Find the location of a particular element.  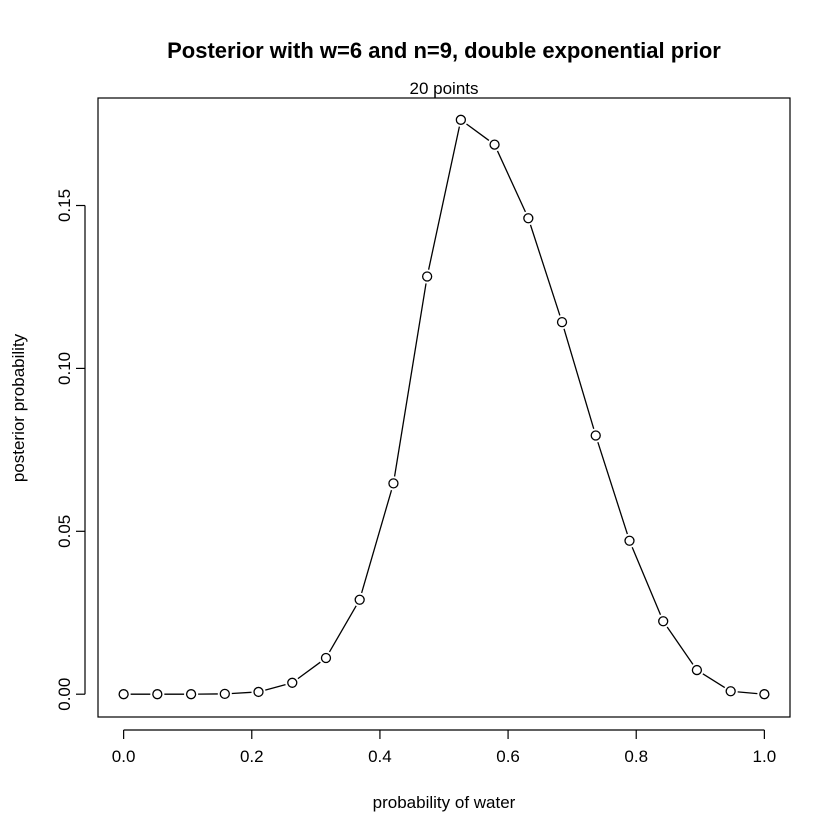

x-tick-label: 0.4 is located at coordinates (380, 756).